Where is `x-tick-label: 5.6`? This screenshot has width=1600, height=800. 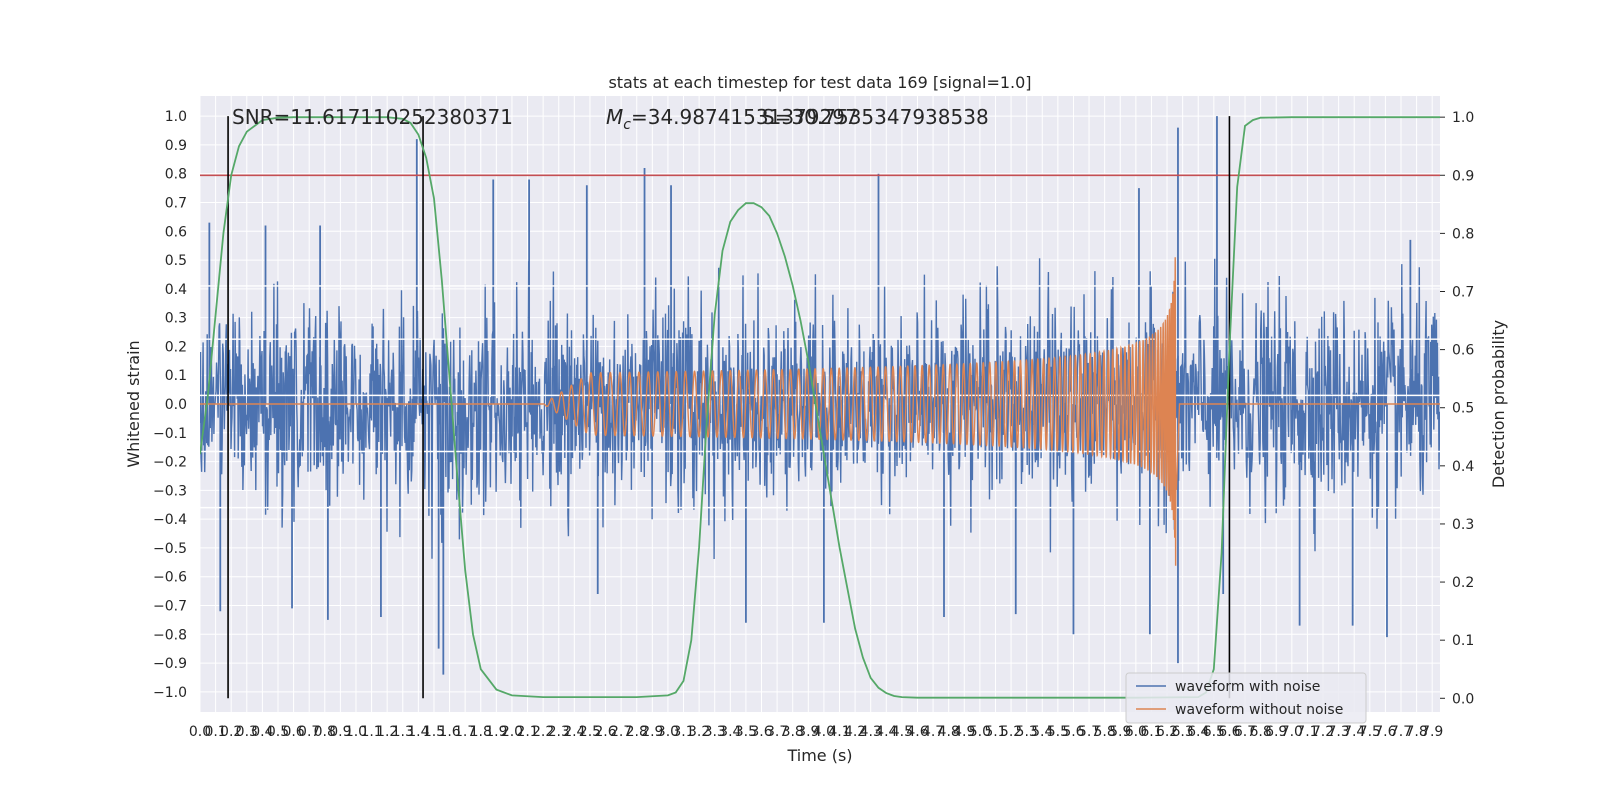
x-tick-label: 5.6 is located at coordinates (1073, 732).